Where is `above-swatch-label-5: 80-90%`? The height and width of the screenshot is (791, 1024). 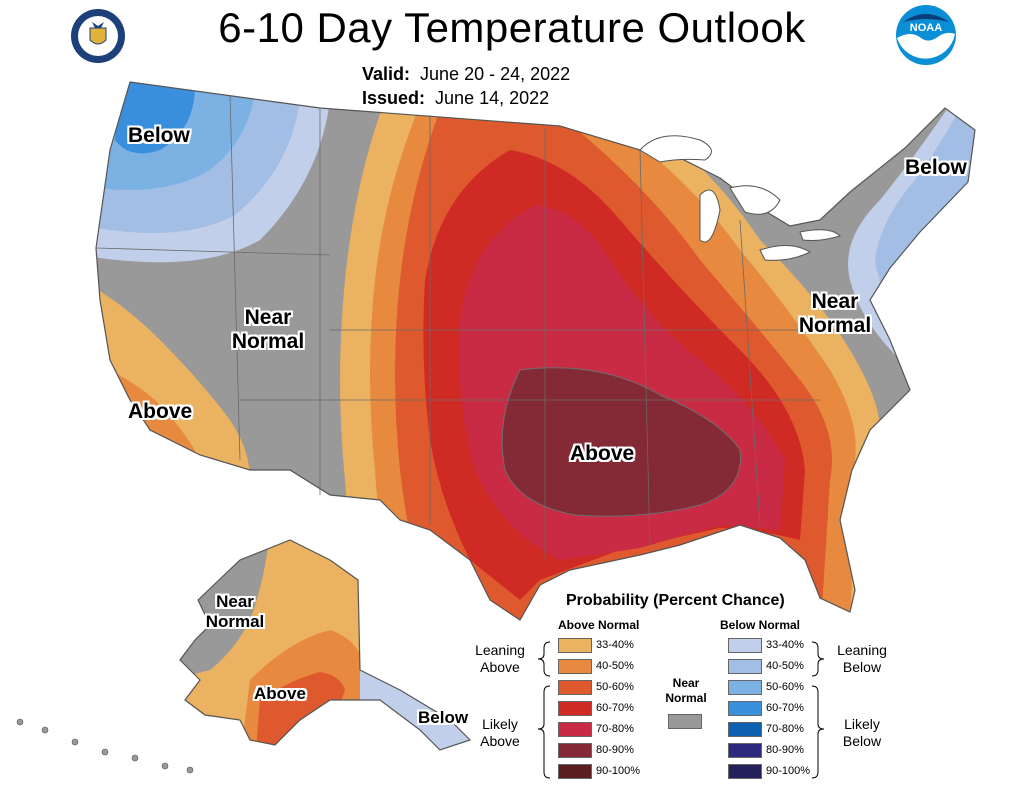
above-swatch-label-5: 80-90% is located at coordinates (615, 750).